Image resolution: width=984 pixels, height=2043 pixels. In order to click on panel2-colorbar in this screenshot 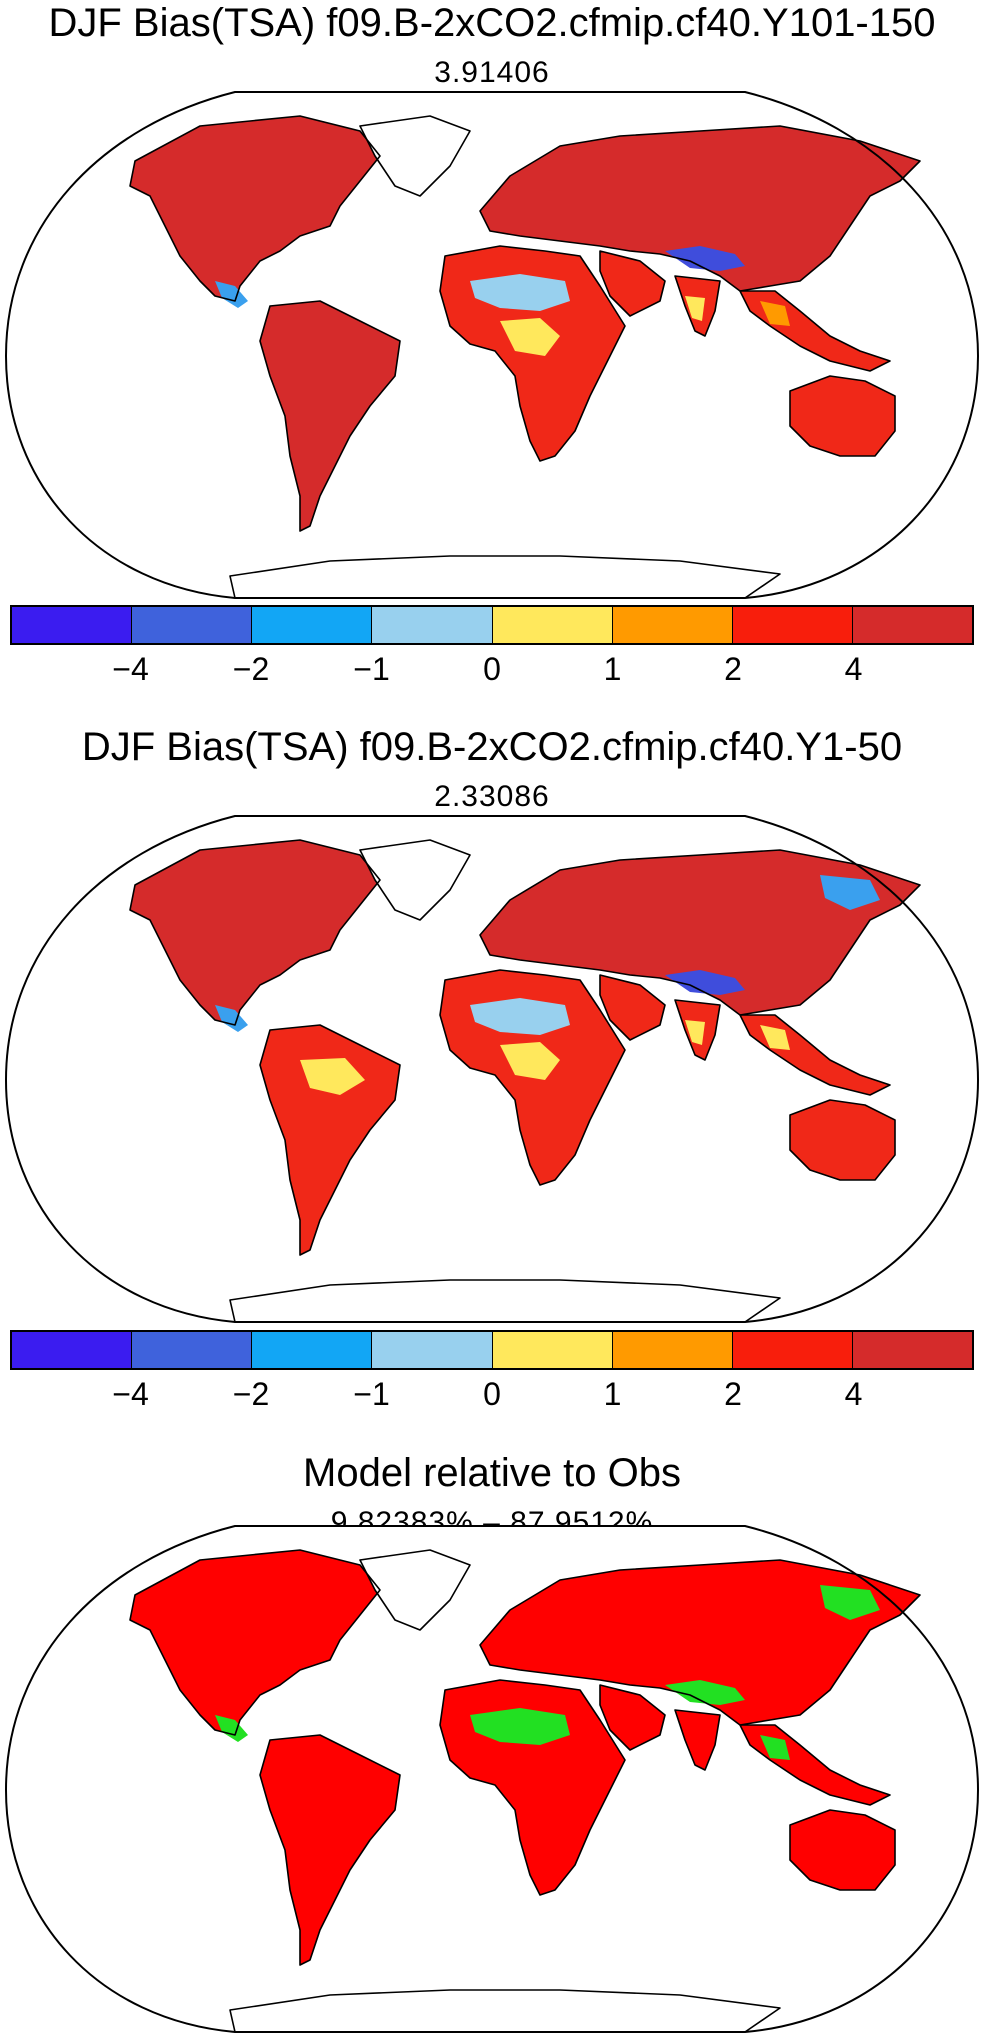, I will do `click(492, 1350)`.